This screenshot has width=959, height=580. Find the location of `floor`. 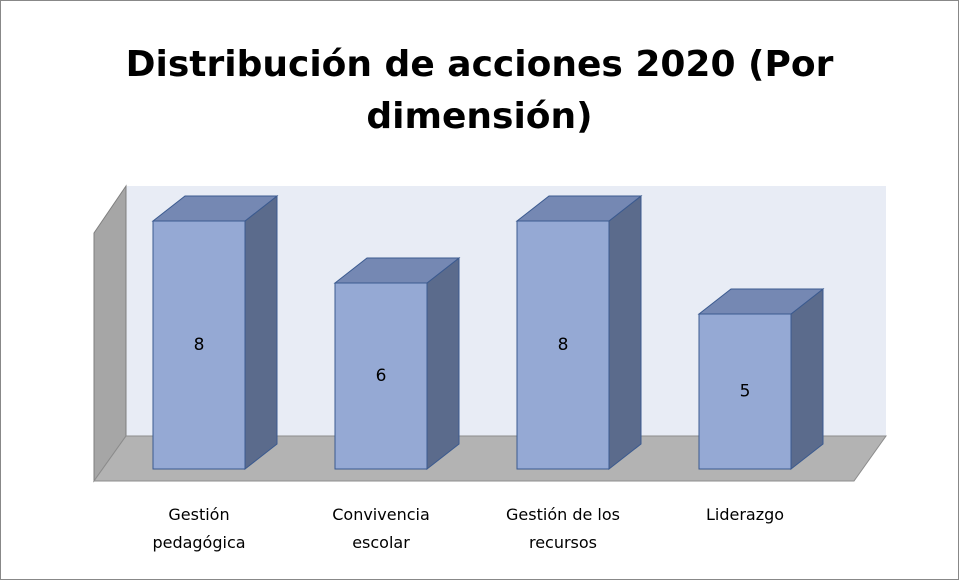

floor is located at coordinates (490, 458).